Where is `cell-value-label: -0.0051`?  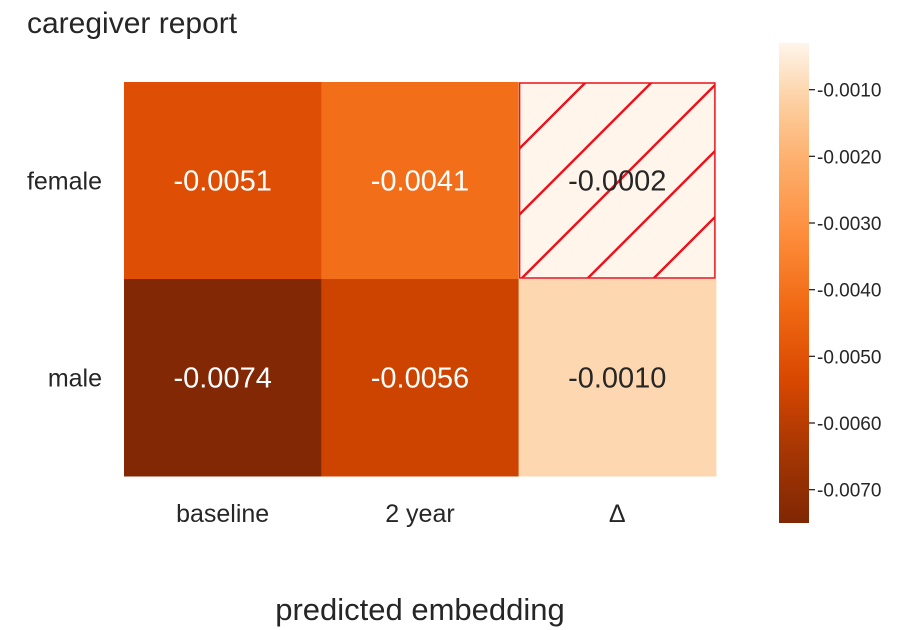 cell-value-label: -0.0051 is located at coordinates (222, 182).